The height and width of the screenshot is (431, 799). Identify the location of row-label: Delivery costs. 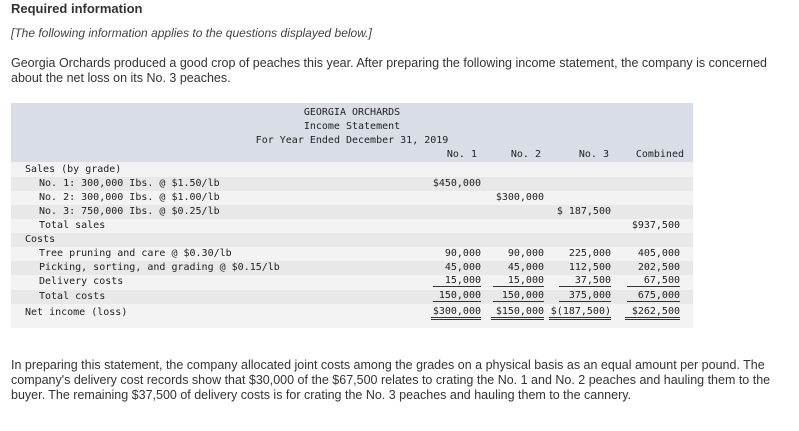
(81, 281).